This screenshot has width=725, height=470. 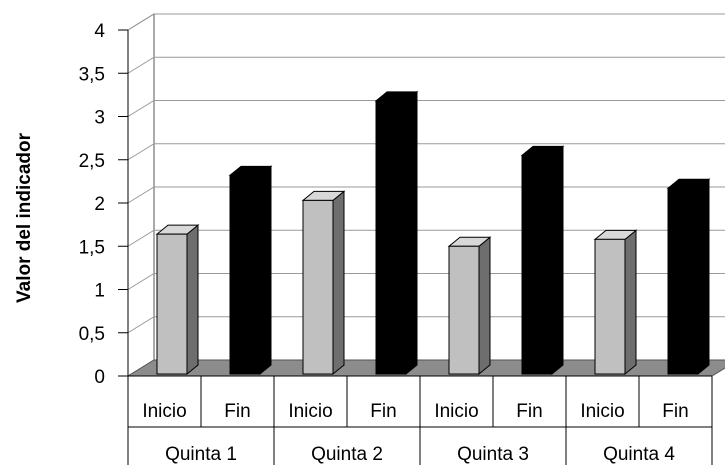 I want to click on group-labels: Quinta 1 Quinta 2 Quinta 3 Quinta 4, so click(x=420, y=454).